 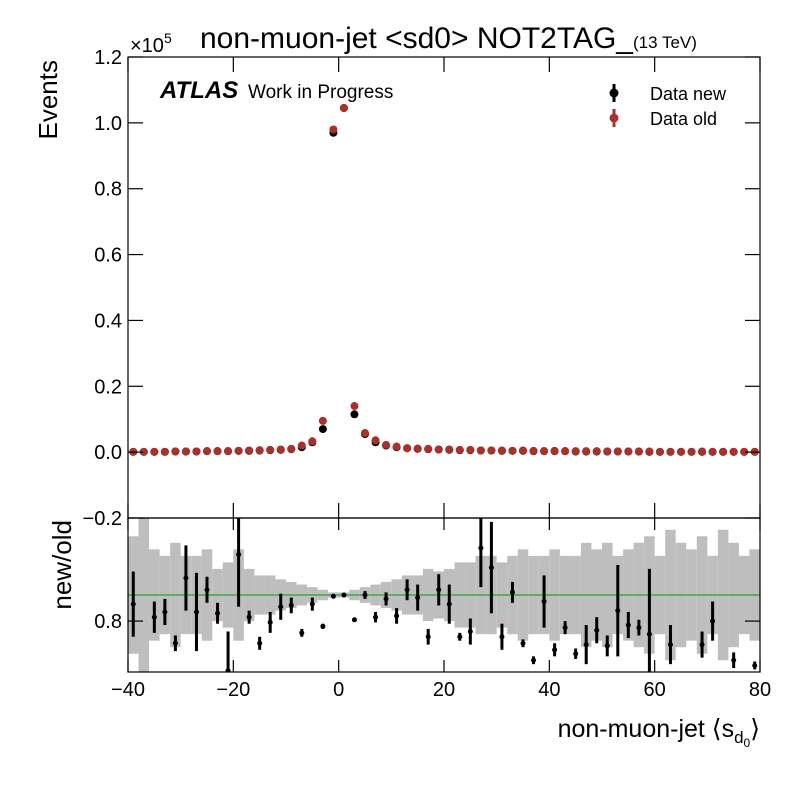 What do you see at coordinates (683, 119) in the screenshot?
I see `legend-label: Data old` at bounding box center [683, 119].